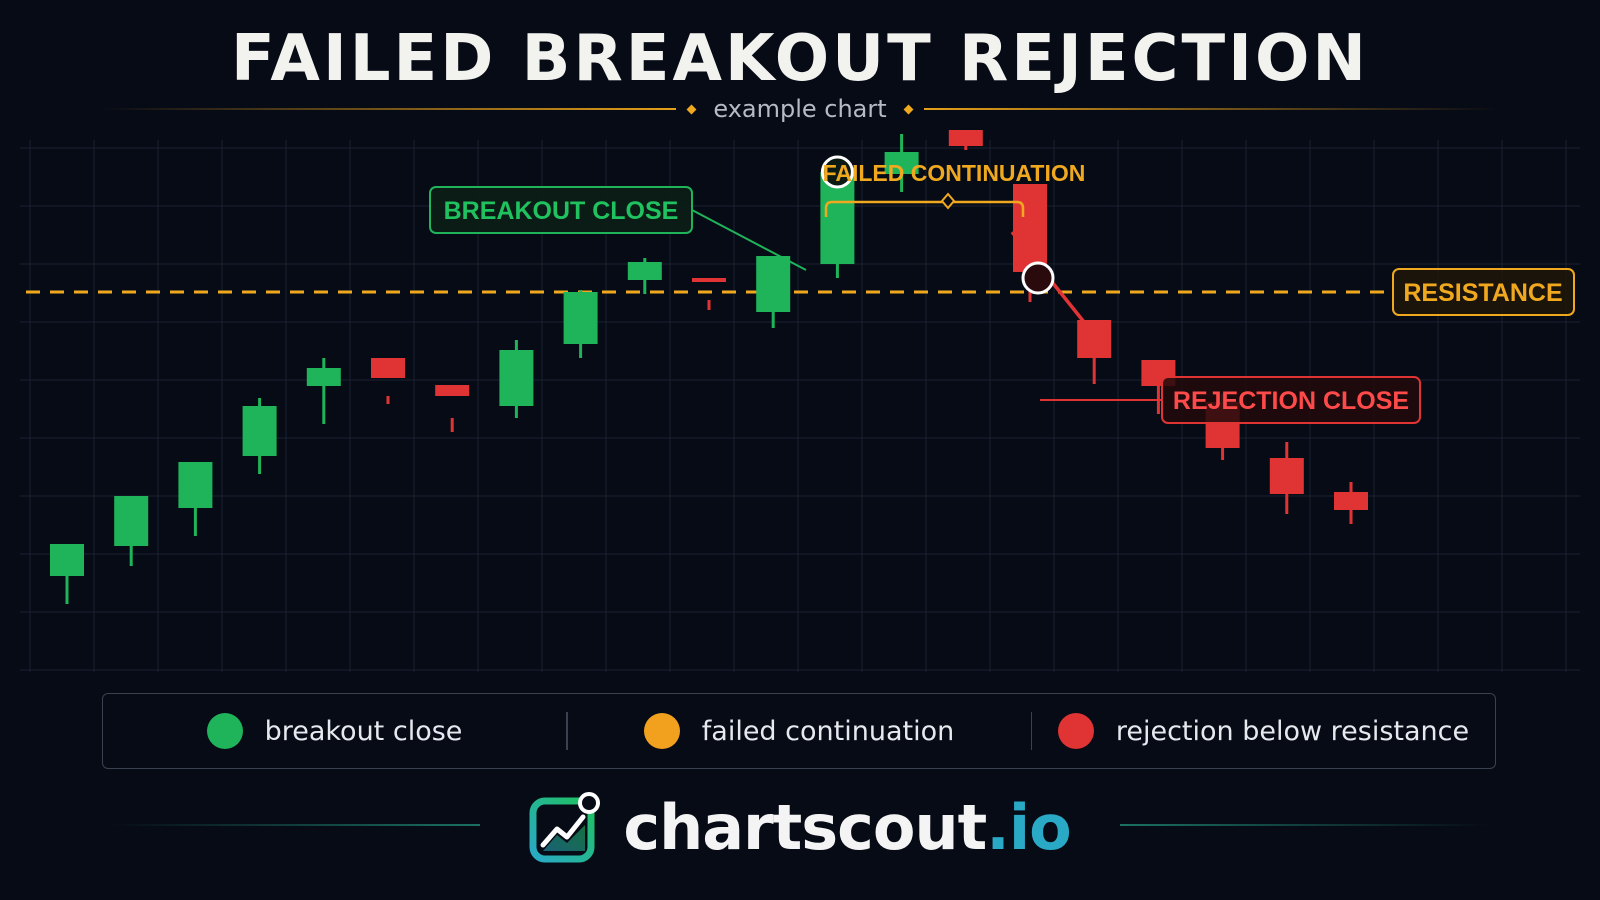 This screenshot has width=1600, height=900. I want to click on rejection-label-box, so click(1291, 400).